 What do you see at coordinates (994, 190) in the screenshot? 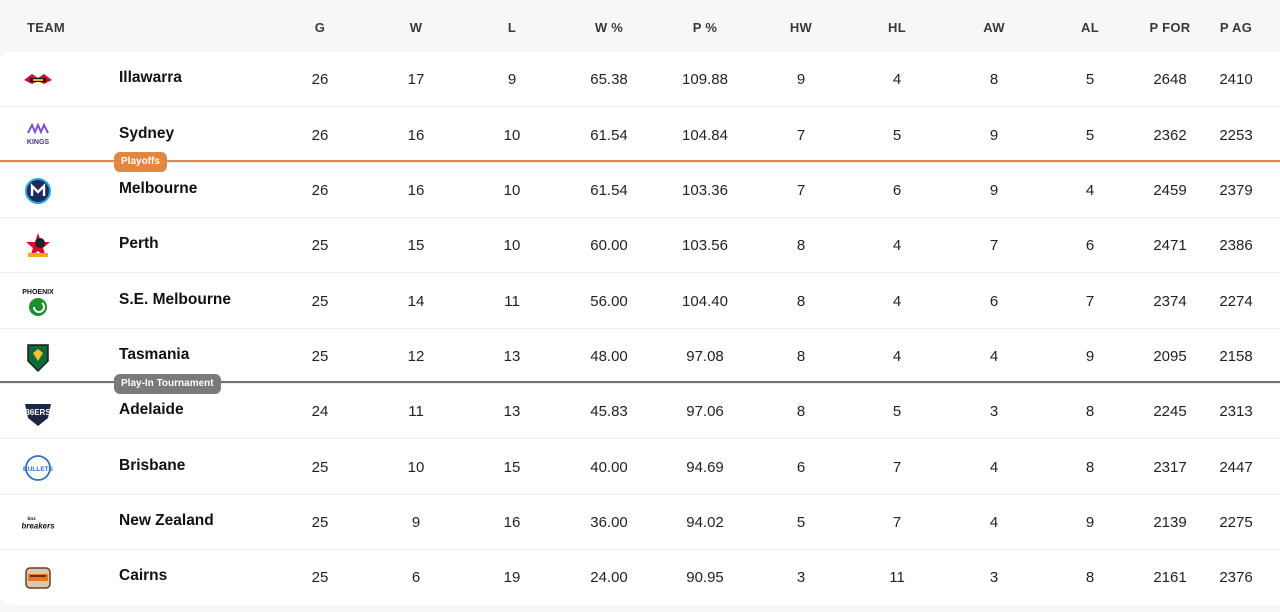
I see `cell-aw: 9` at bounding box center [994, 190].